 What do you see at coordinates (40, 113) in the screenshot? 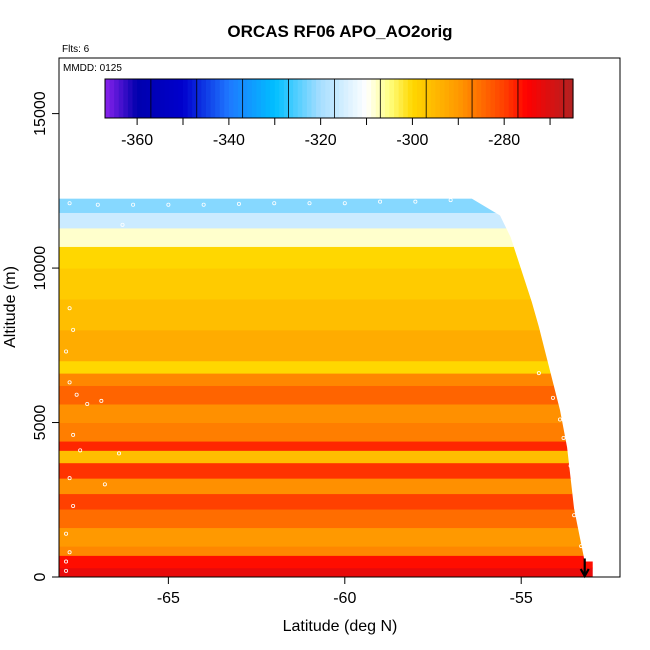
I see `y-tick-label: 15000` at bounding box center [40, 113].